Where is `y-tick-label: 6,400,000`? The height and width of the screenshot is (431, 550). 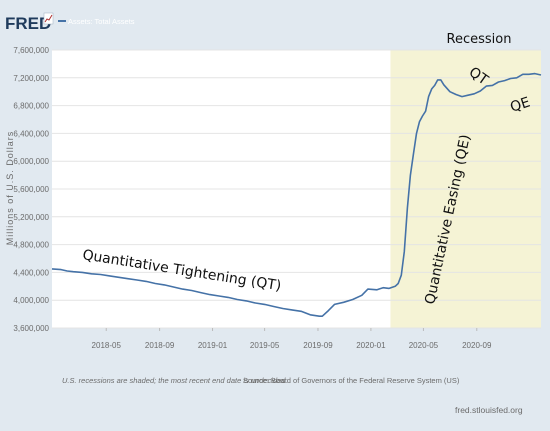 y-tick-label: 6,400,000 is located at coordinates (31, 133).